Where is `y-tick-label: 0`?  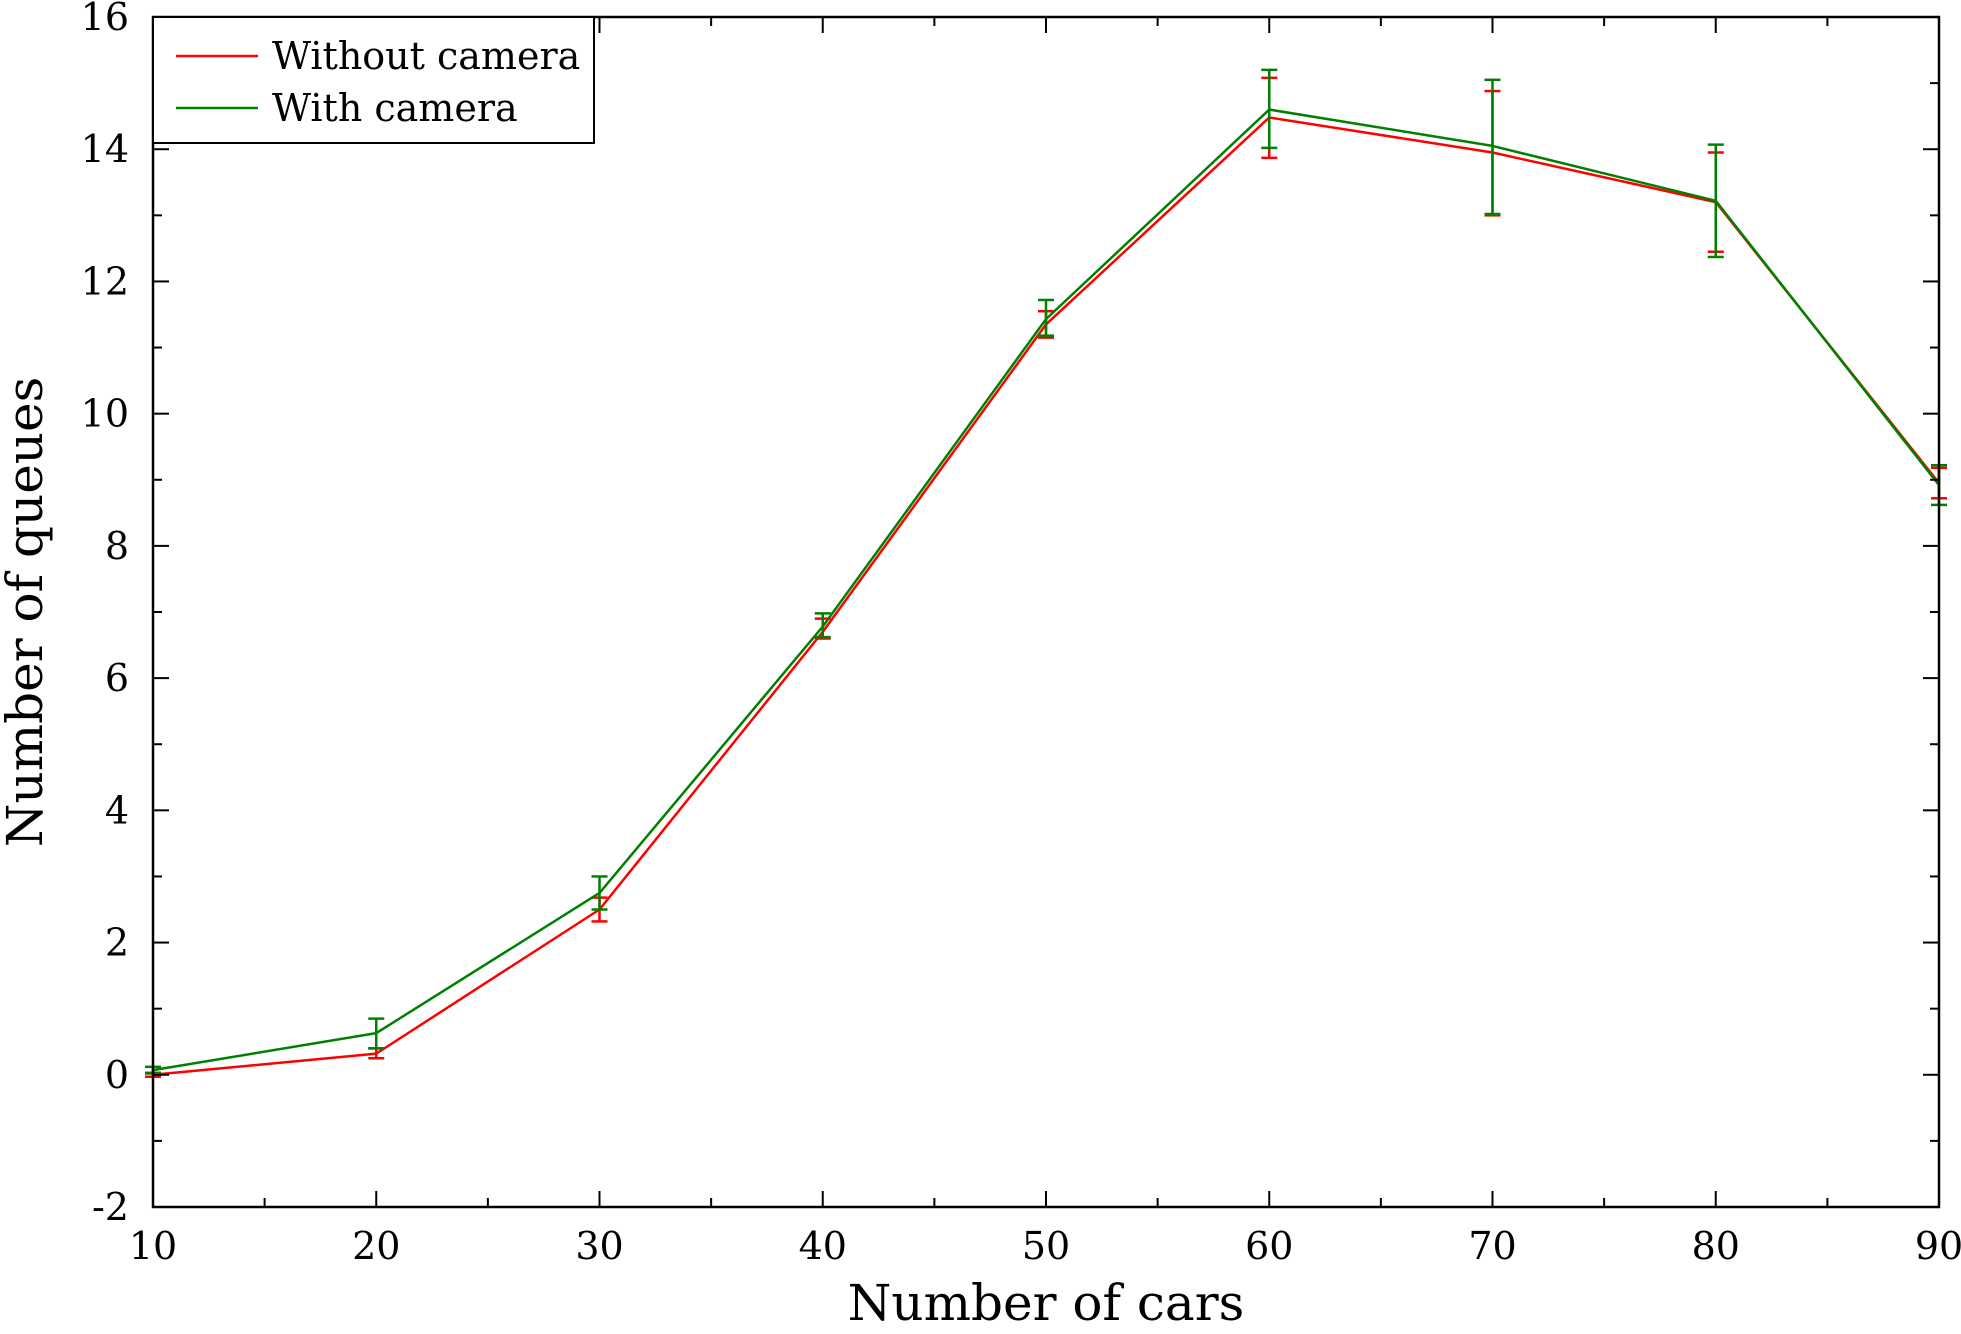 y-tick-label: 0 is located at coordinates (117, 1075).